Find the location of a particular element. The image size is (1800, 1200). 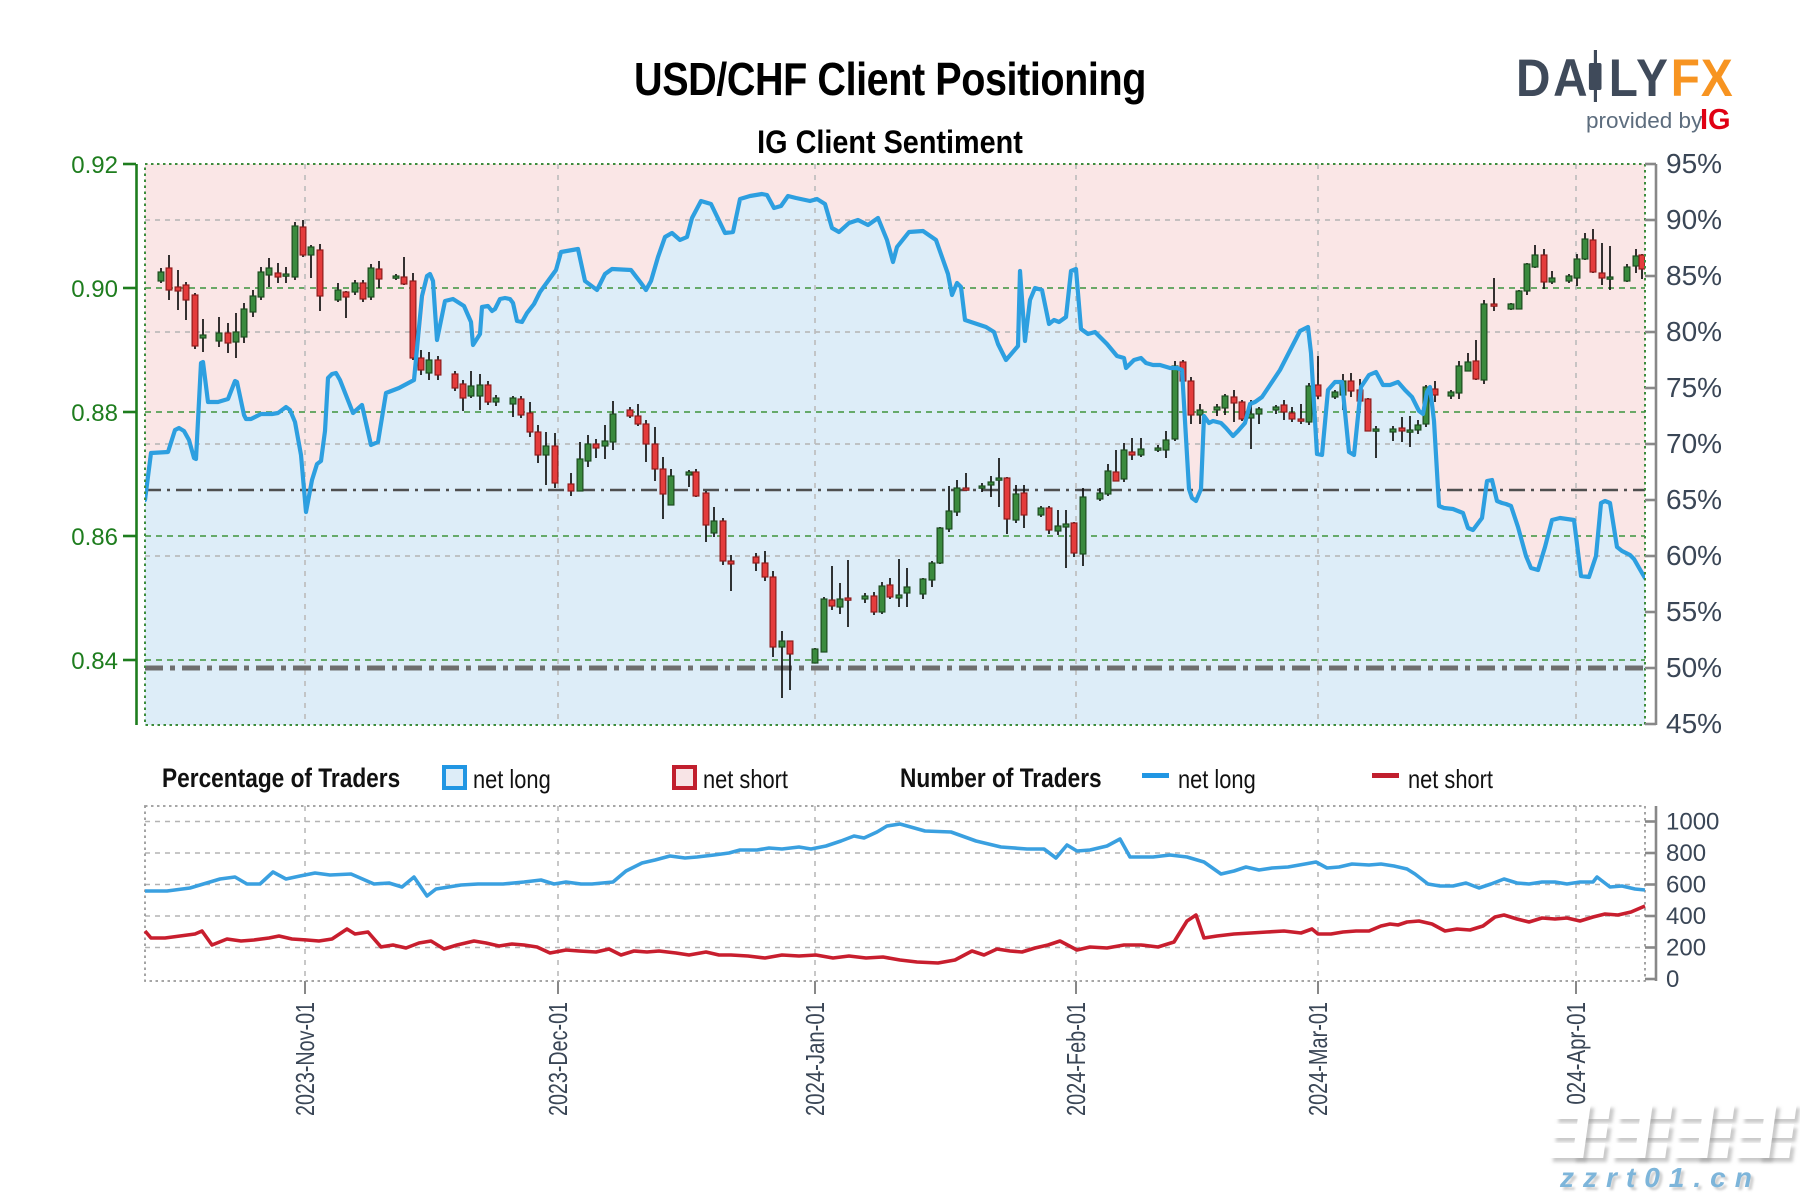

svg-text: 2024-Mar-01 is located at coordinates (1318, 1059).